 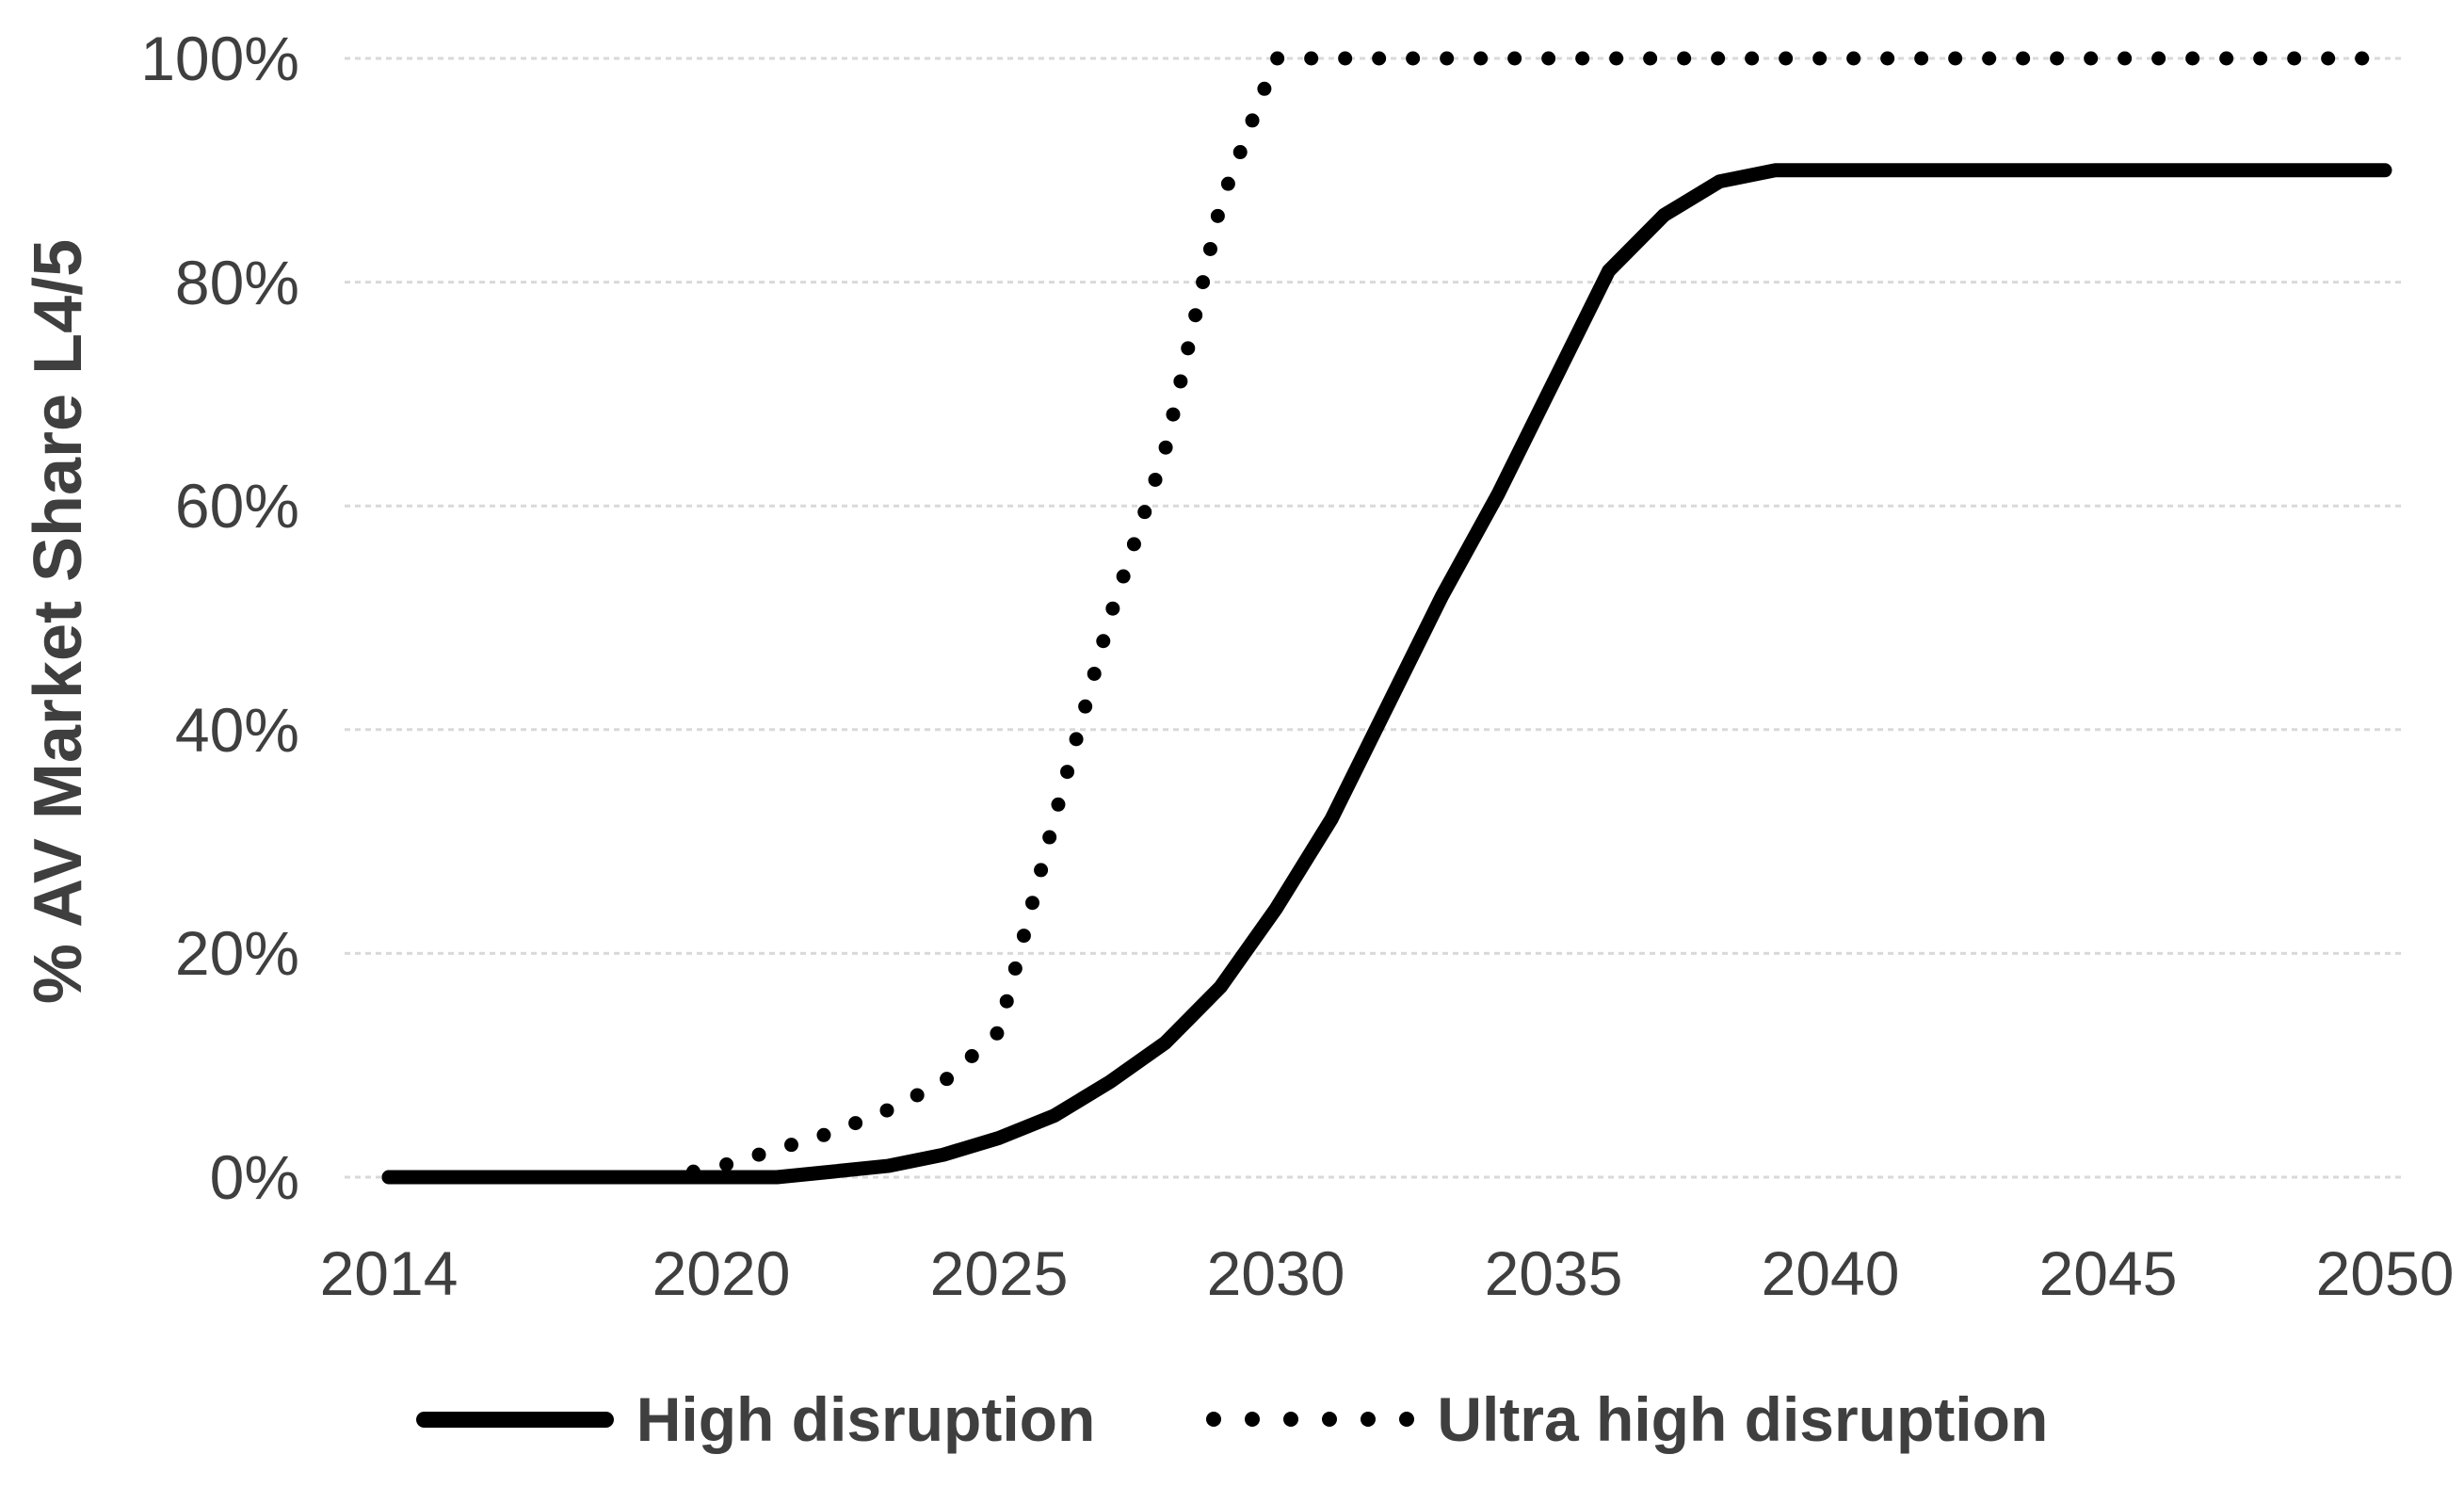 I want to click on x-tick-label: 2025, so click(x=999, y=1273).